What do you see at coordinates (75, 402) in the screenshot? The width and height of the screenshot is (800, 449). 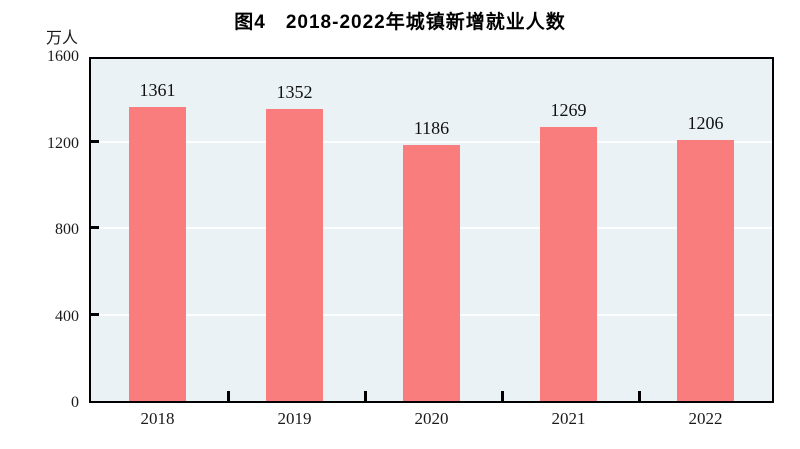 I see `y-tick-label: 0` at bounding box center [75, 402].